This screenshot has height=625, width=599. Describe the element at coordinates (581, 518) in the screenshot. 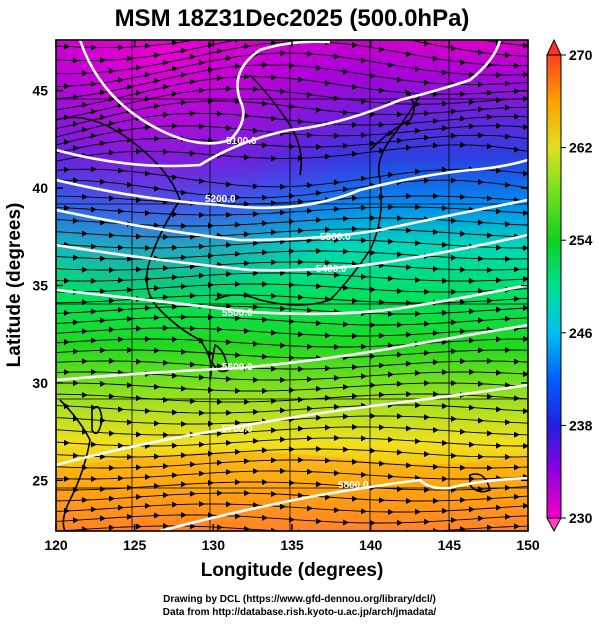

I see `colorbar-tick-label: 230` at that location.